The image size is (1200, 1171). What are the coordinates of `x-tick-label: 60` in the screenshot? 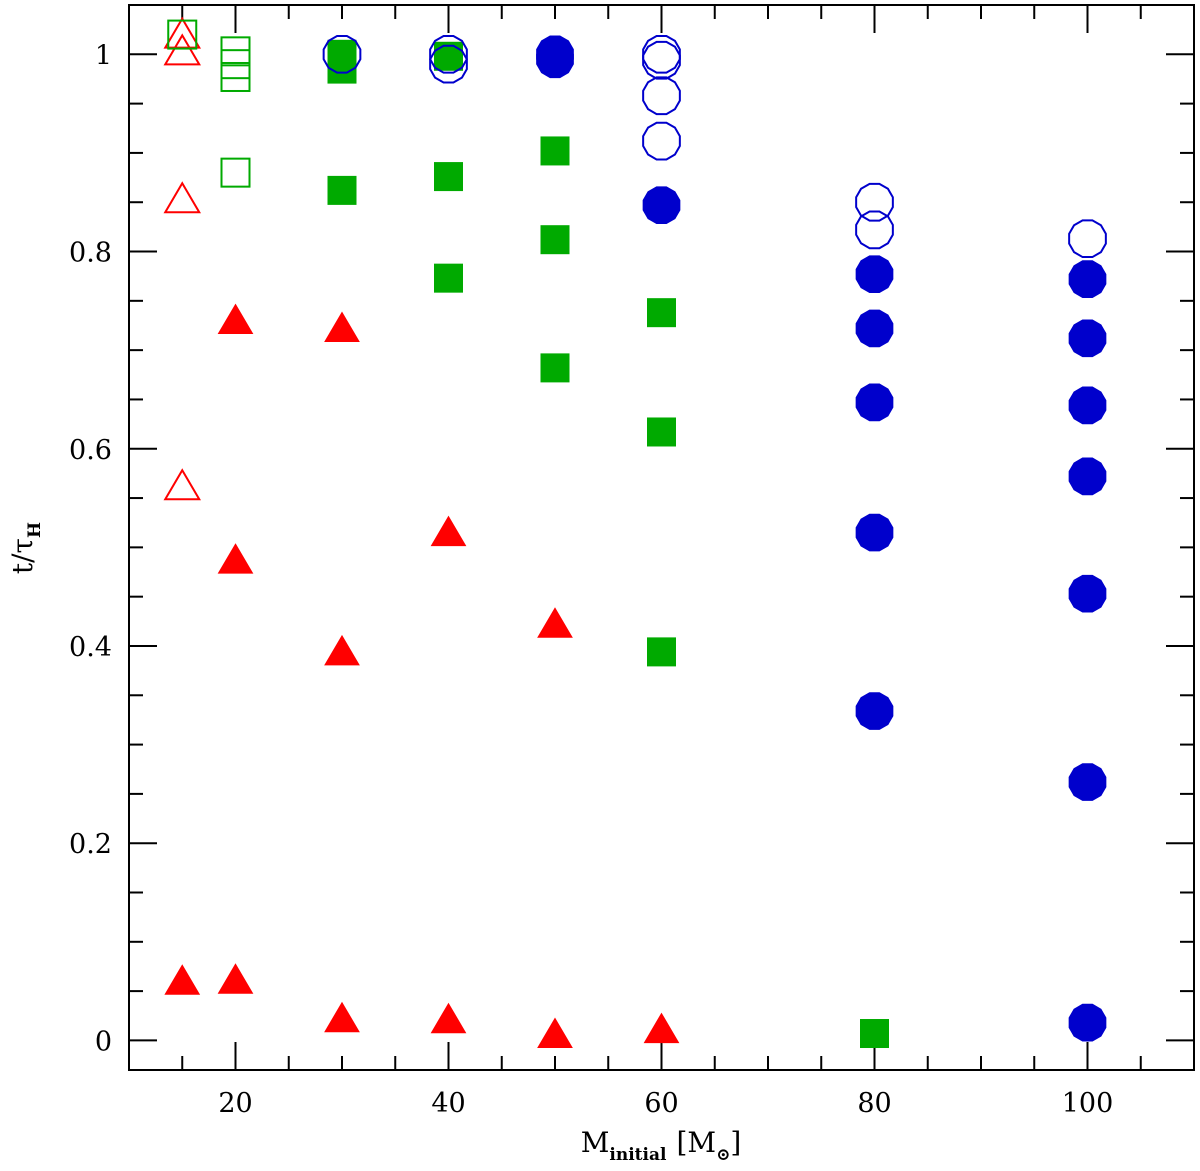 It's located at (661, 1103).